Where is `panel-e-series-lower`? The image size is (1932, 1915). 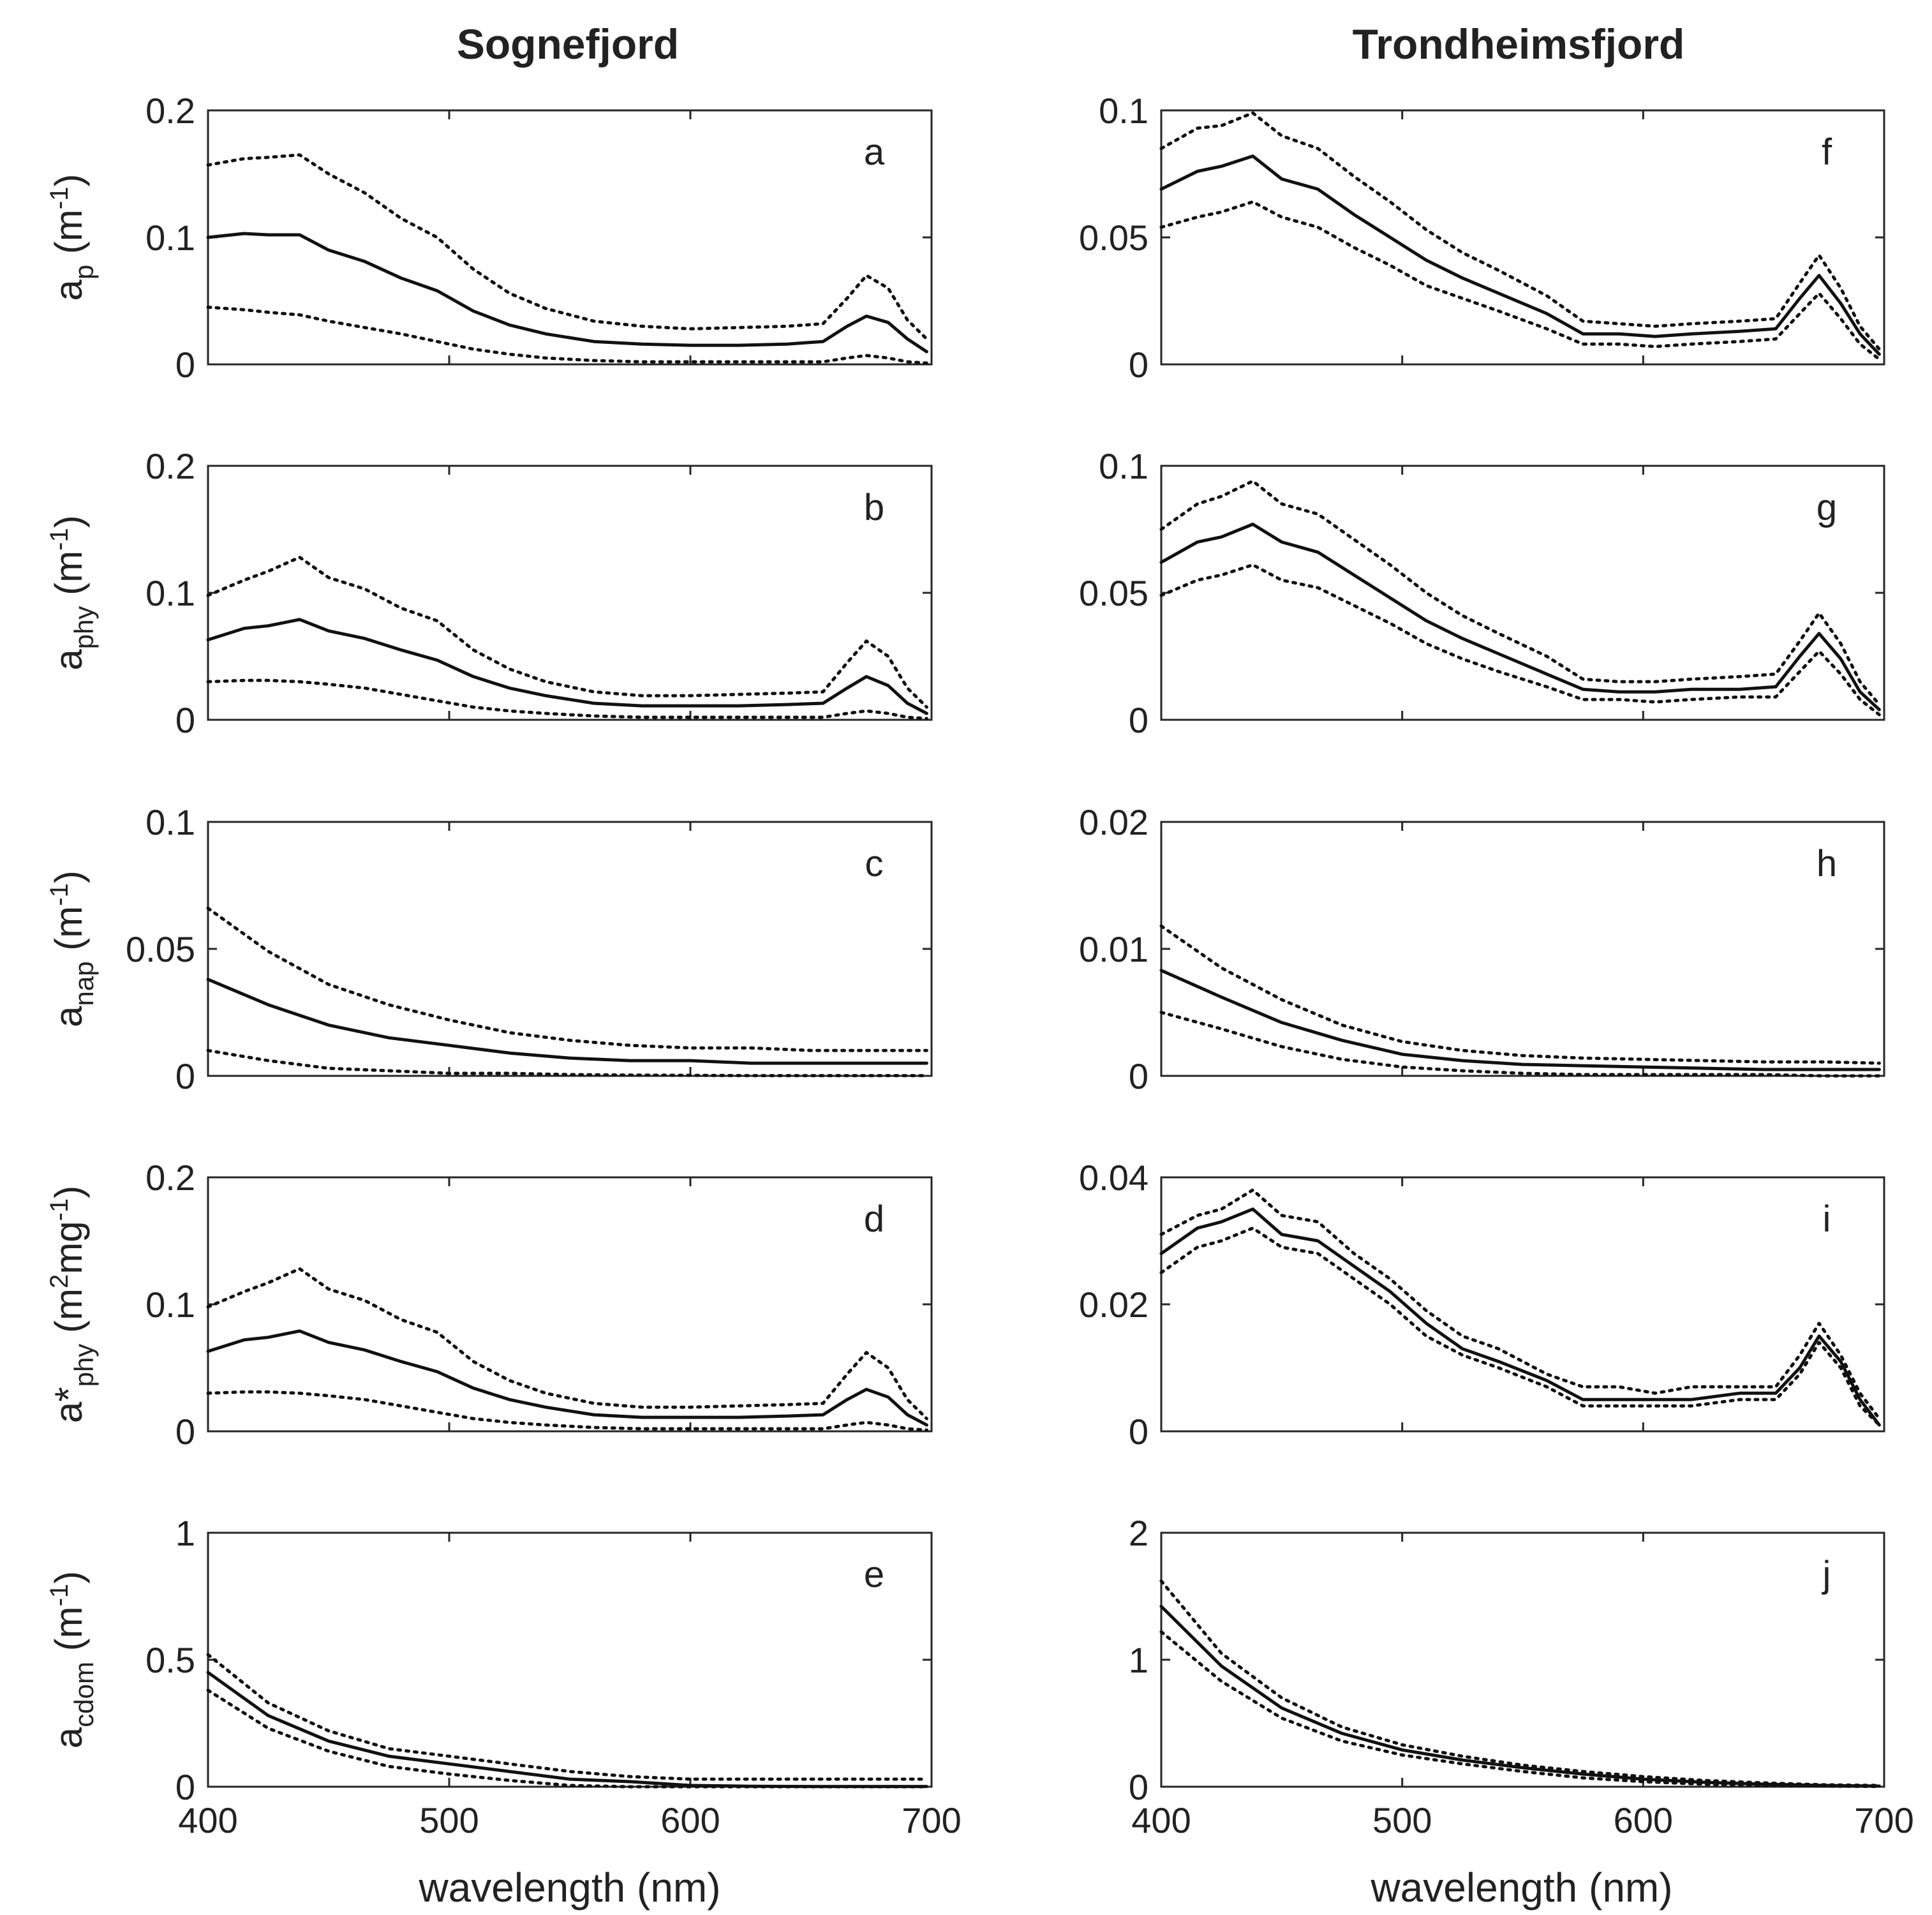 panel-e-series-lower is located at coordinates (567, 1739).